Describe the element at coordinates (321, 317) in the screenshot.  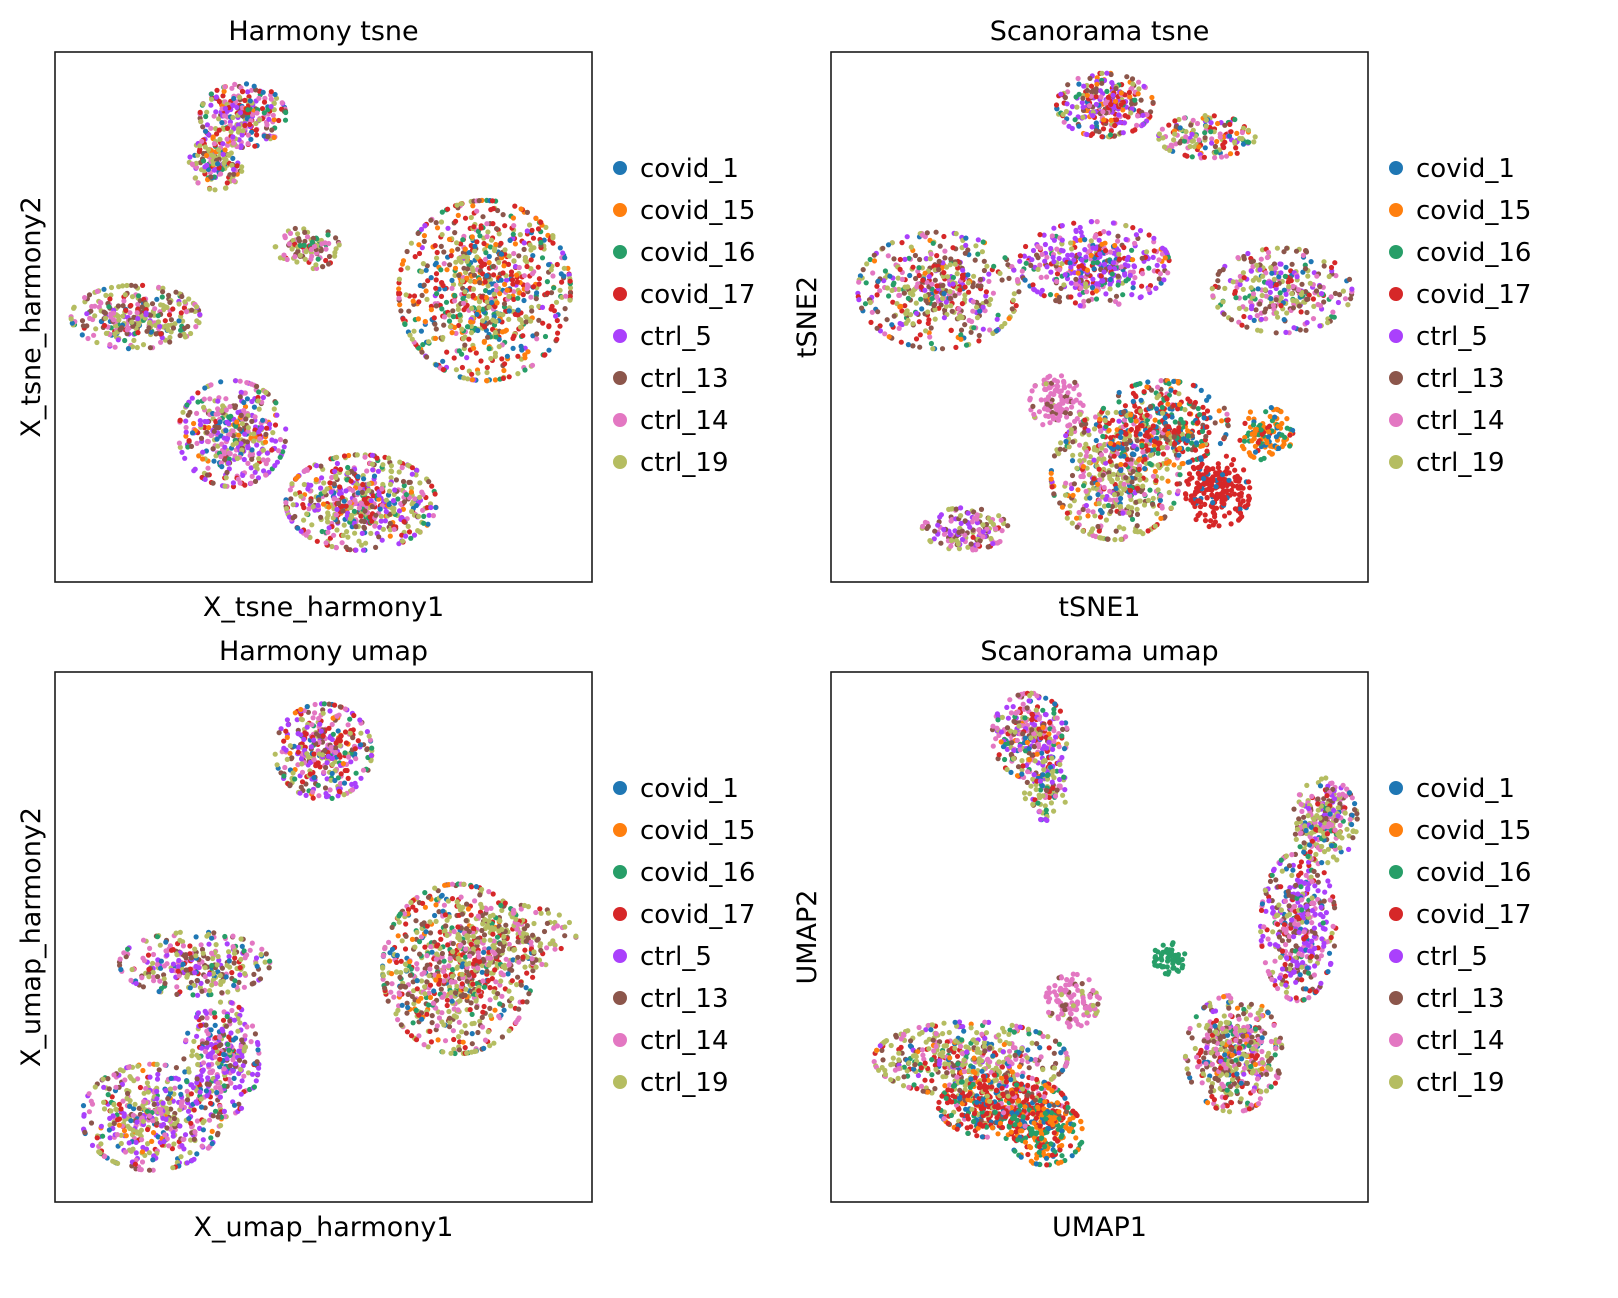
I see `scatter-points` at that location.